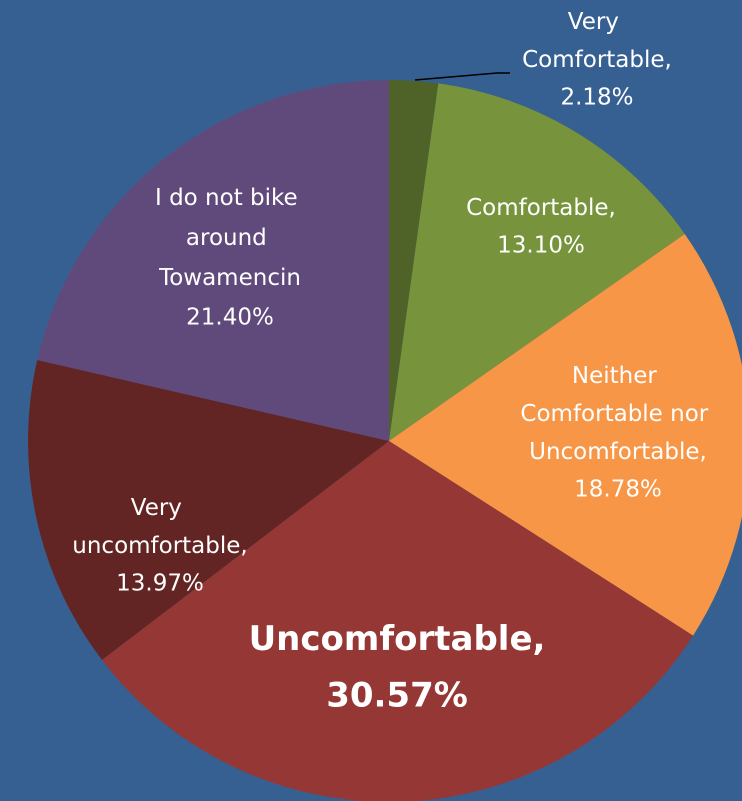 This screenshot has width=742, height=801. Describe the element at coordinates (159, 527) in the screenshot. I see `slice-label: Very uncomfortable,` at that location.